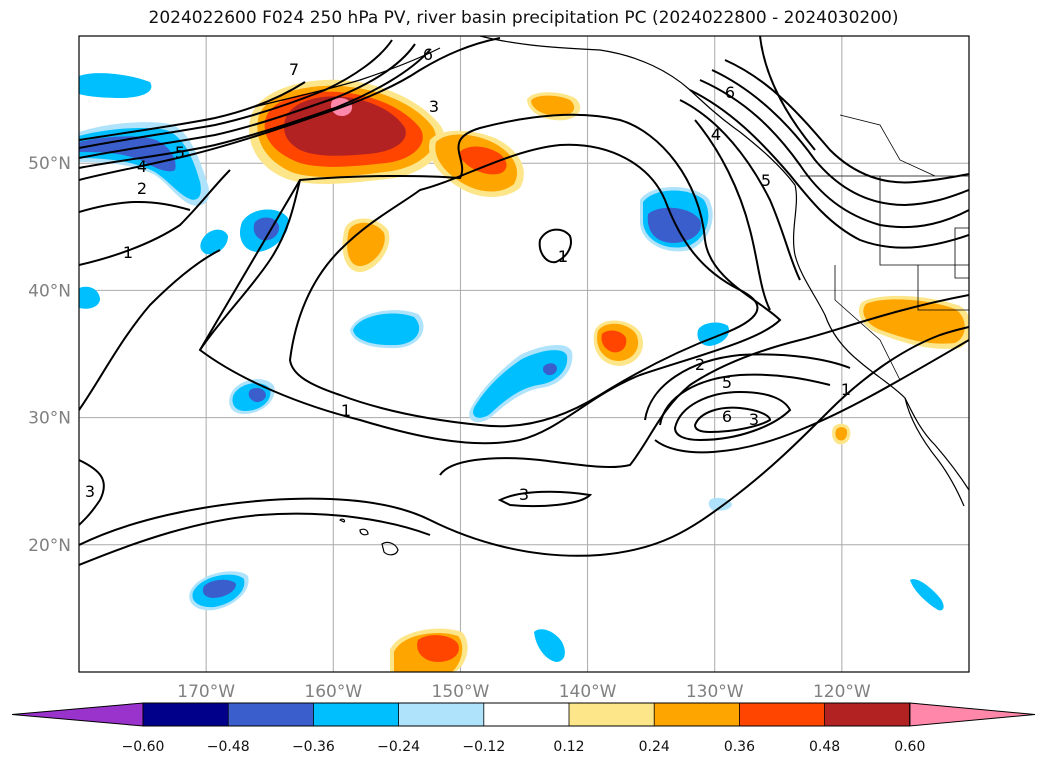 Image resolution: width=1047 pixels, height=765 pixels. What do you see at coordinates (345, 78) in the screenshot?
I see `alaska-islands` at bounding box center [345, 78].